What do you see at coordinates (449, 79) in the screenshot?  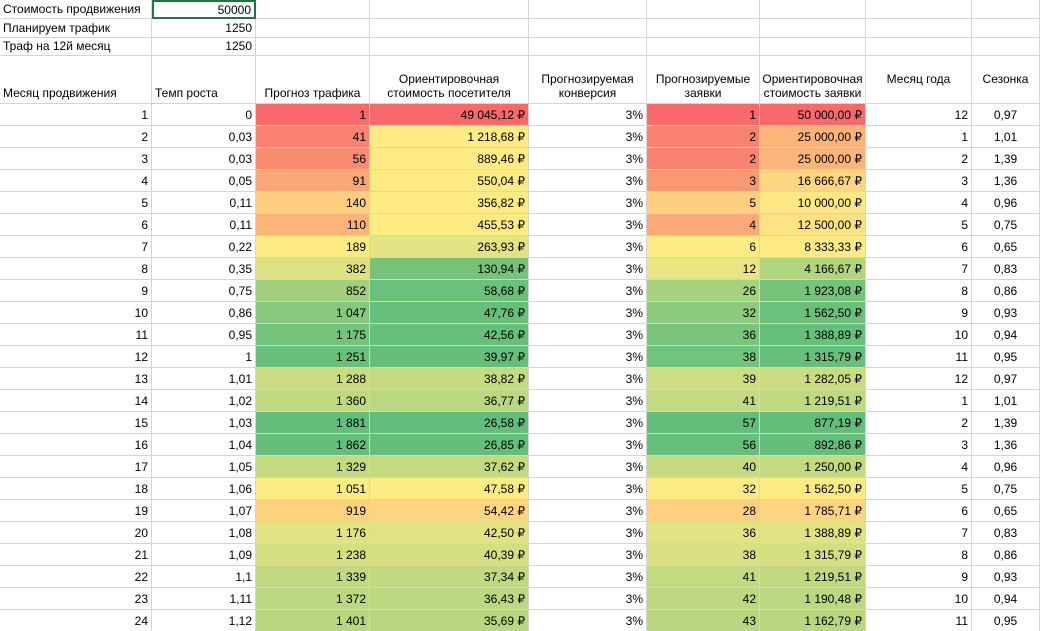 I see `column-header: Ориентировочная стоимость посетителя` at bounding box center [449, 79].